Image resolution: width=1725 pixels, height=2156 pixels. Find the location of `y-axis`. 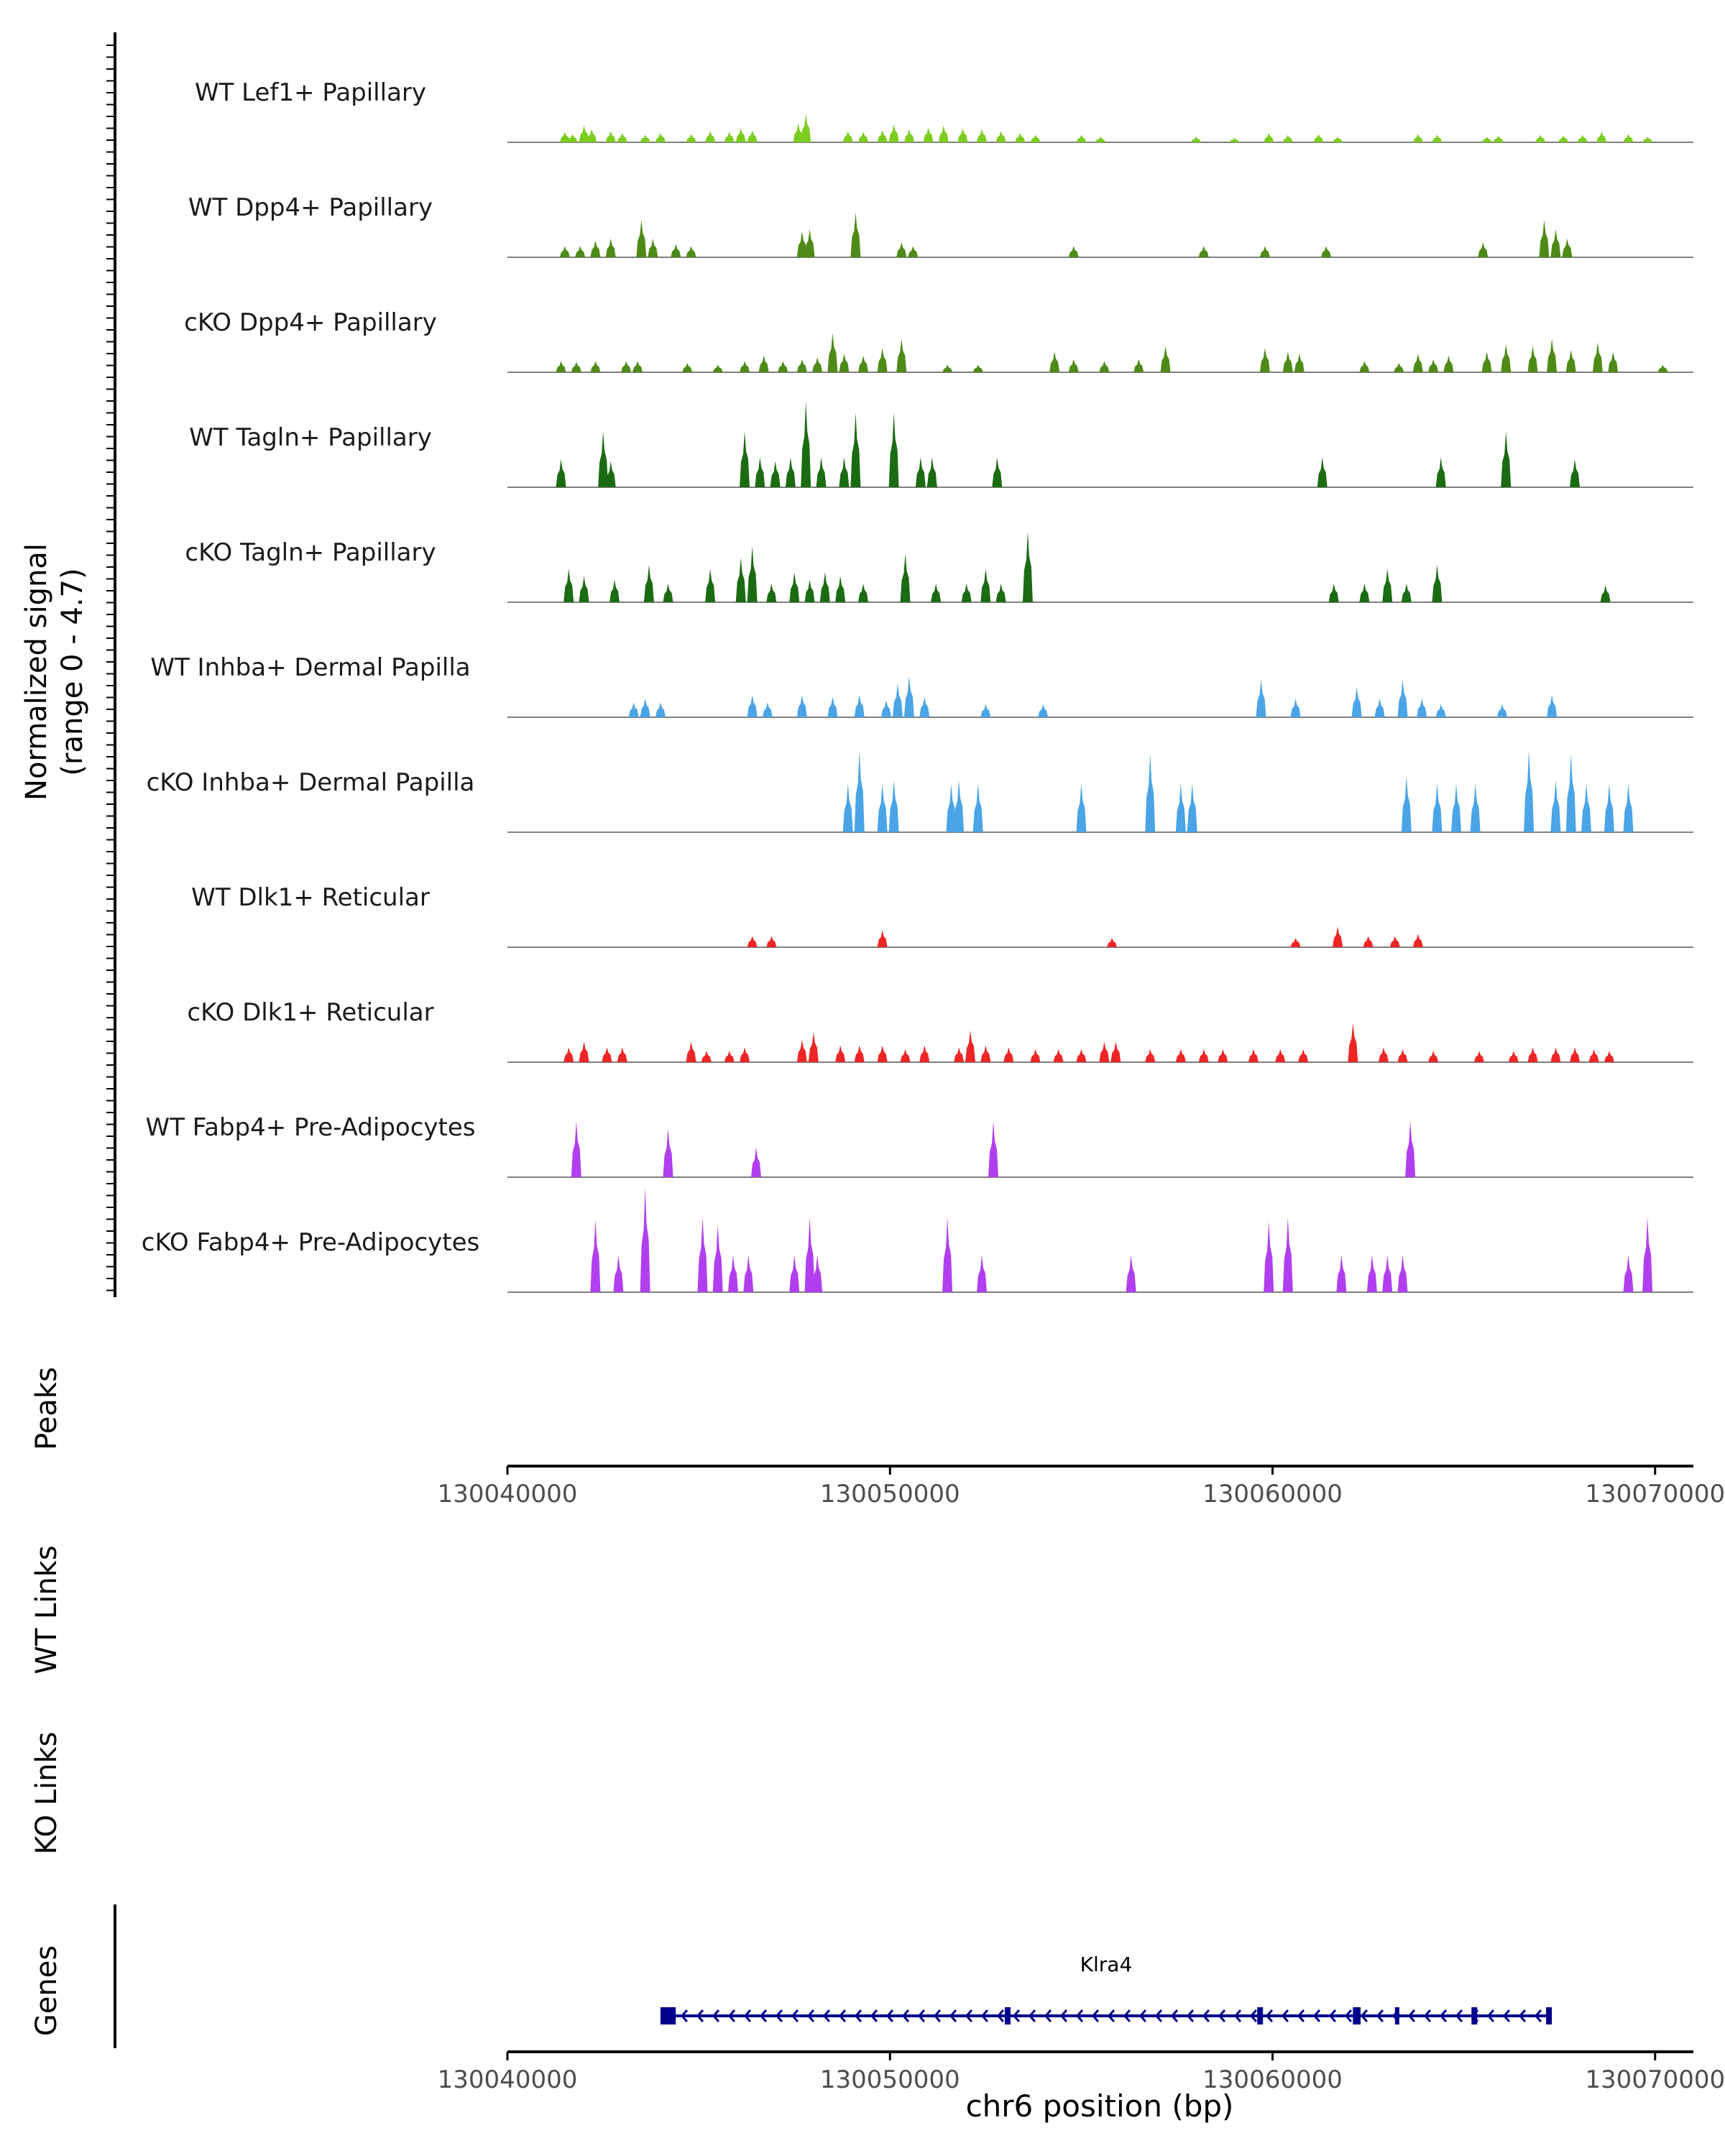

y-axis is located at coordinates (111, 664).